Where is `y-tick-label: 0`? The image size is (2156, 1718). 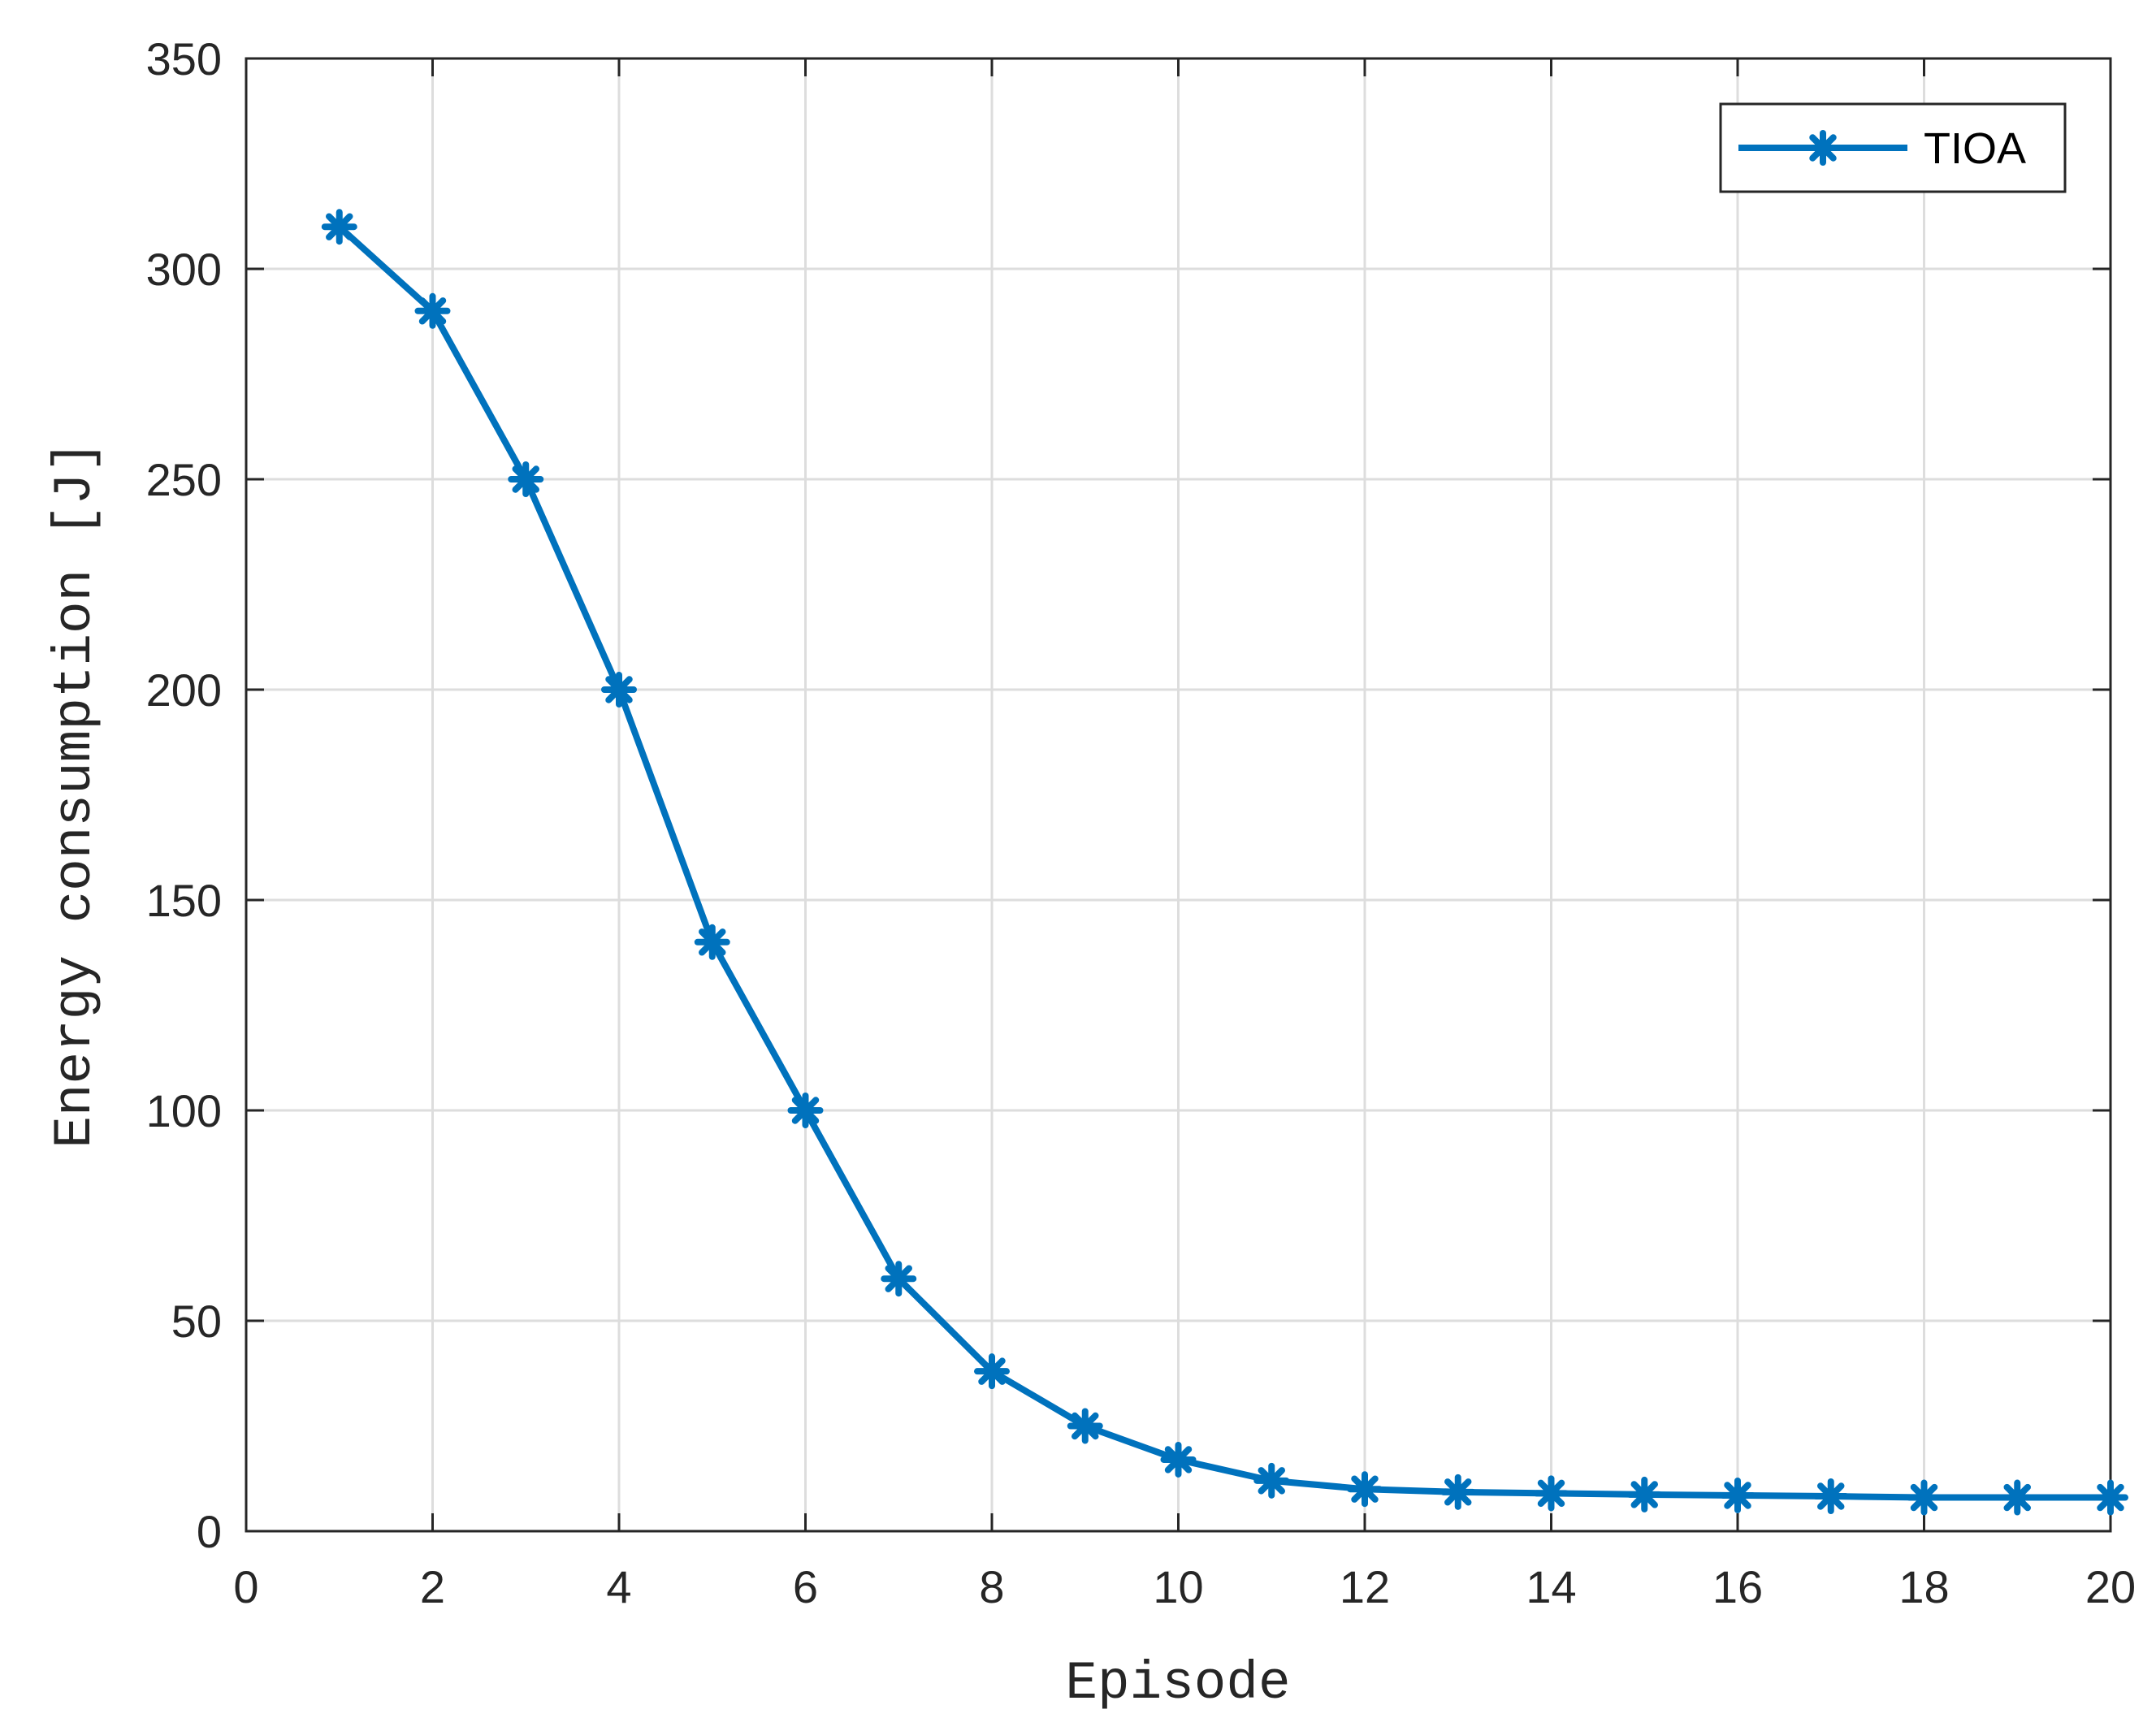
y-tick-label: 0 is located at coordinates (210, 1531).